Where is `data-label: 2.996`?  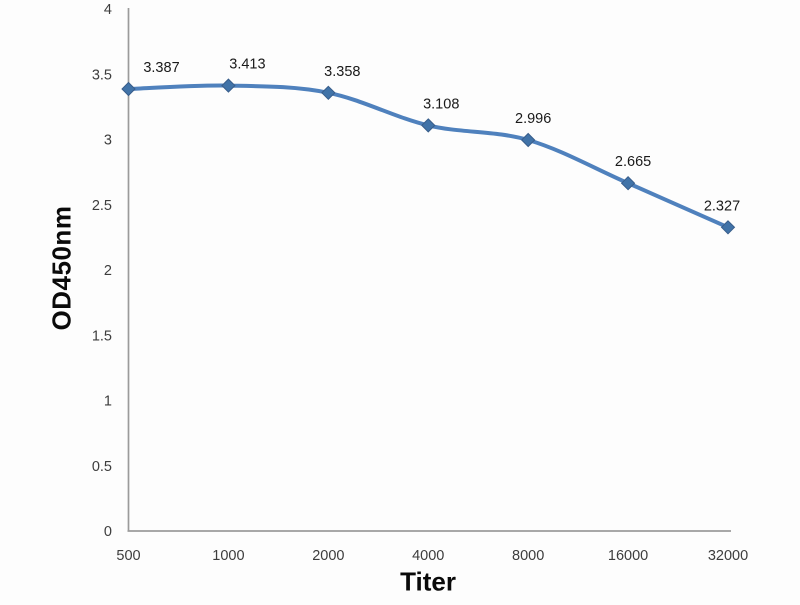 data-label: 2.996 is located at coordinates (533, 119).